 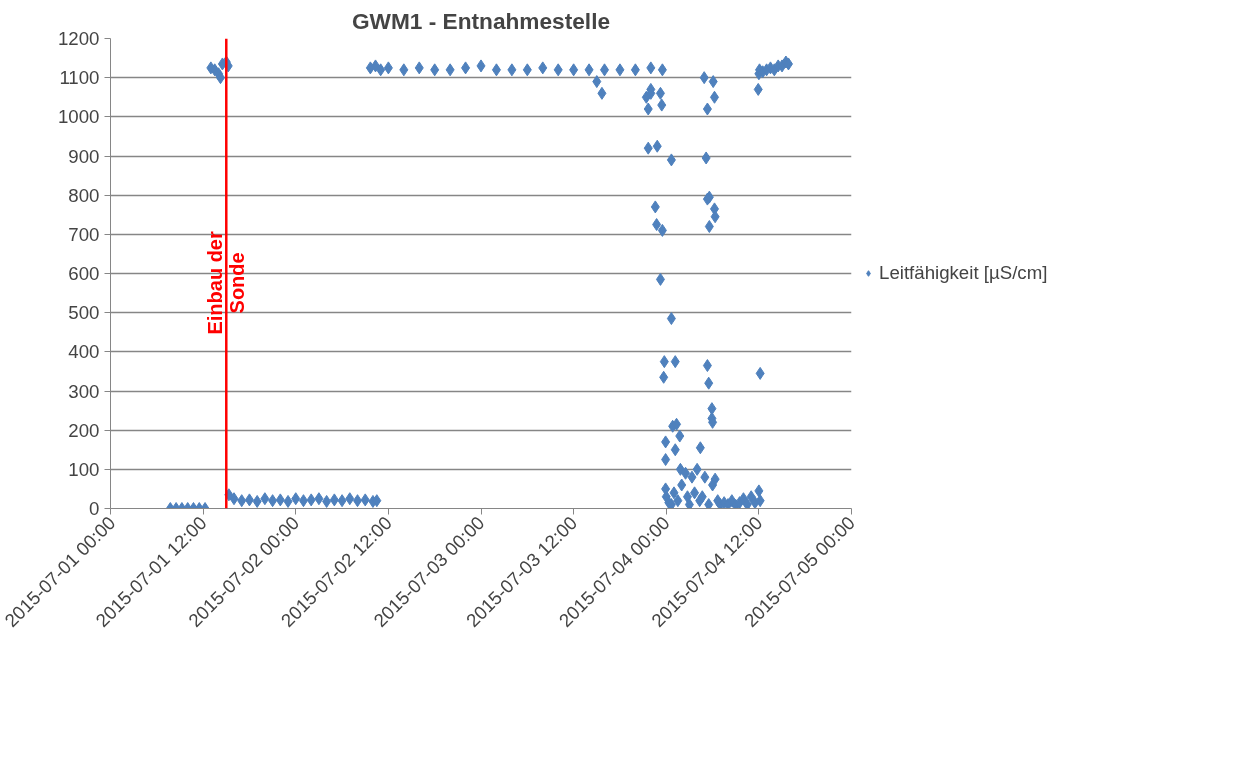 I want to click on y-tick-label: 1200, so click(x=79, y=38).